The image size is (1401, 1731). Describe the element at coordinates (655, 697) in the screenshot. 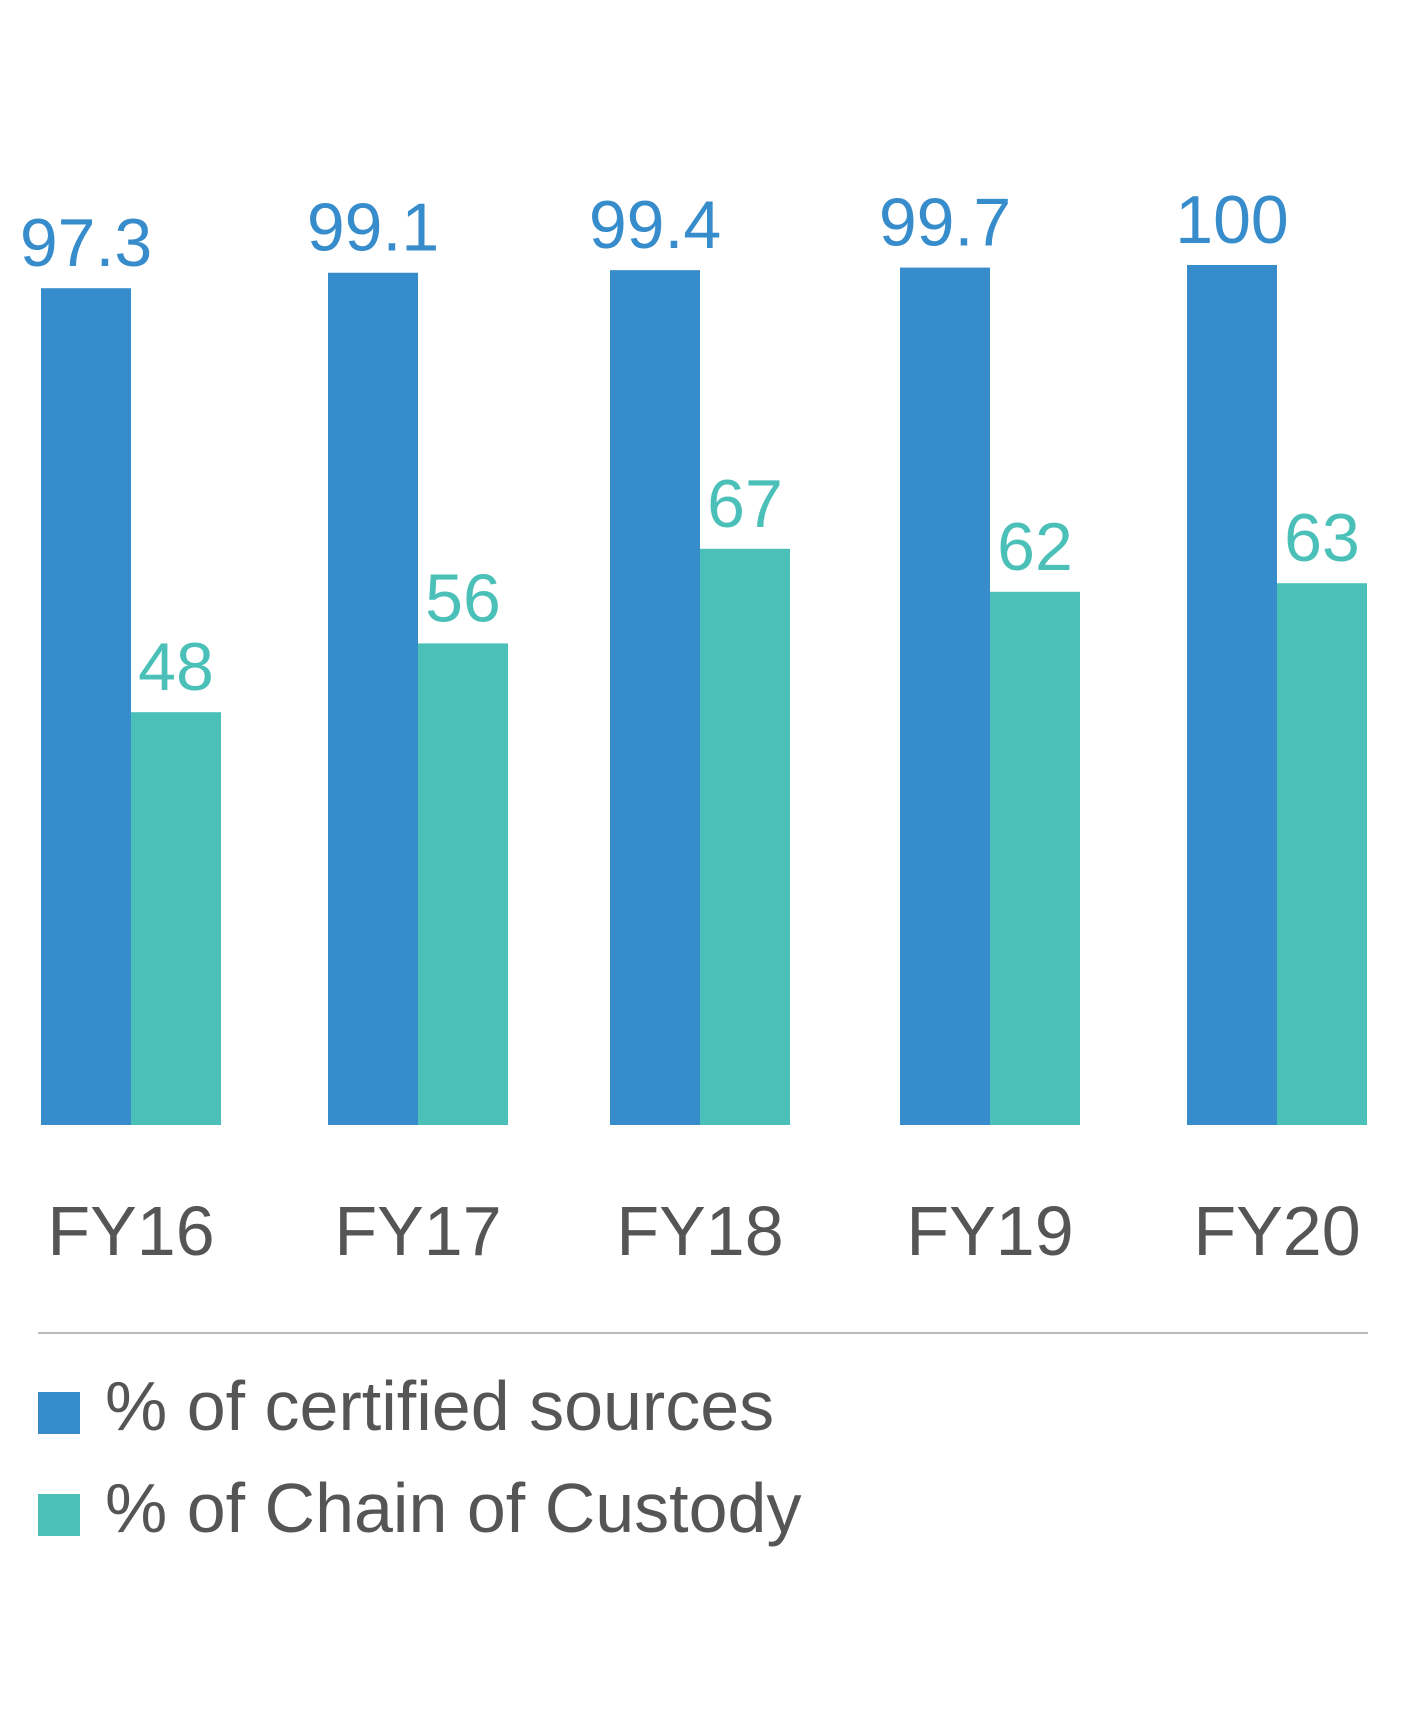

I see `certified-sources-bar-fy18` at that location.